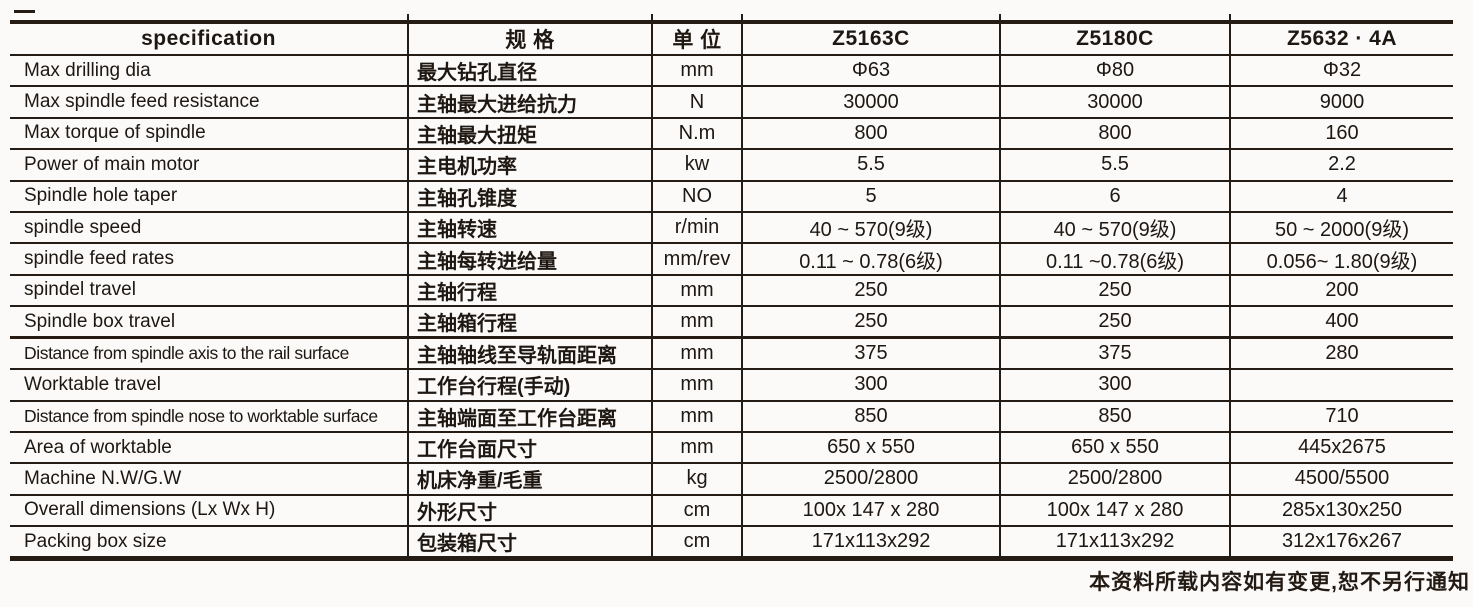 This screenshot has width=1473, height=607. What do you see at coordinates (1341, 290) in the screenshot?
I see `value-cell-z5632-4a: 200` at bounding box center [1341, 290].